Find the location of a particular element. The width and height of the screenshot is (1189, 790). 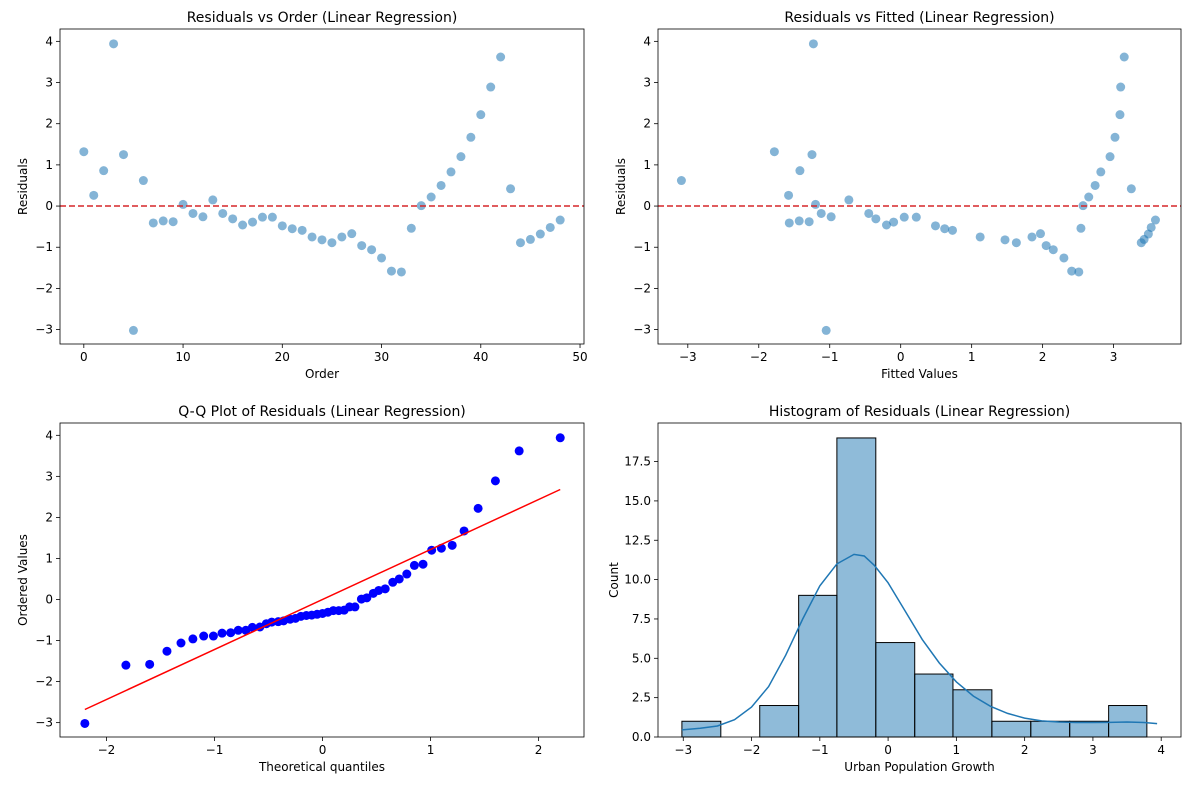

x-tick-label: 20 is located at coordinates (282, 357).